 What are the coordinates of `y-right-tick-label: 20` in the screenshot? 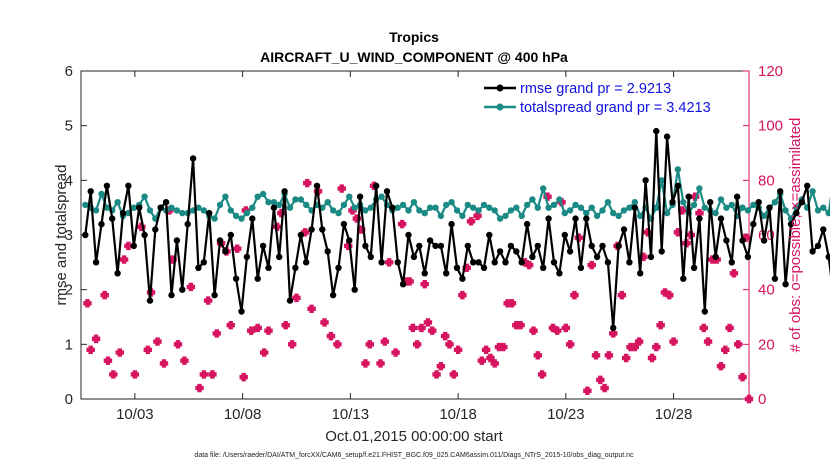 It's located at (766, 344).